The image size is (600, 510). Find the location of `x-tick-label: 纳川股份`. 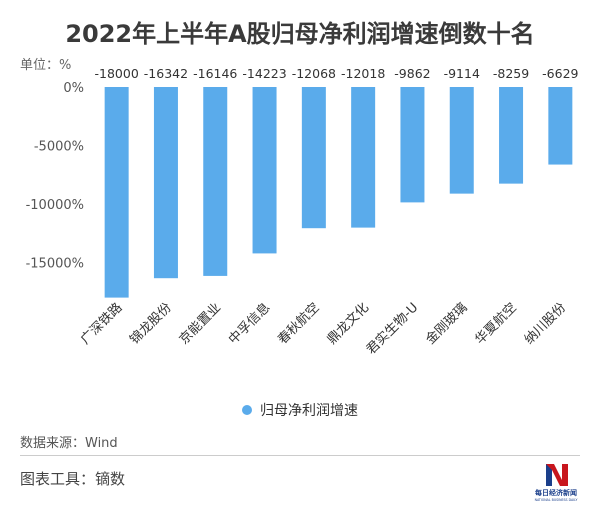

x-tick-label: 纳川股份 is located at coordinates (545, 323).